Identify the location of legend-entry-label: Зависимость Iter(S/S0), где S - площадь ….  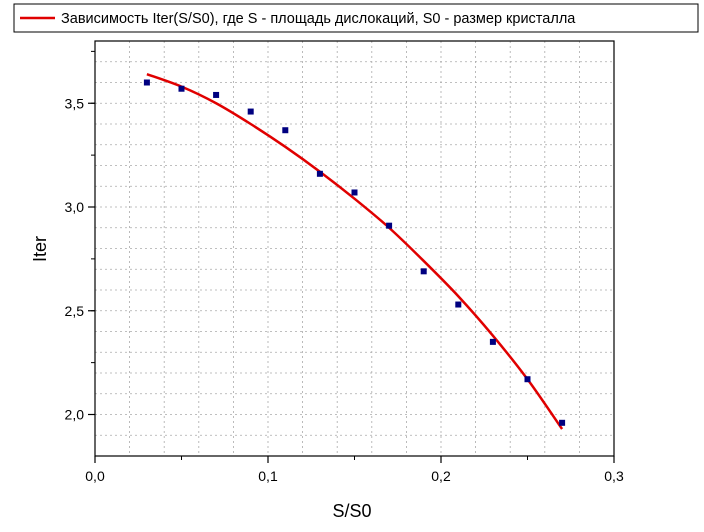
(318, 19).